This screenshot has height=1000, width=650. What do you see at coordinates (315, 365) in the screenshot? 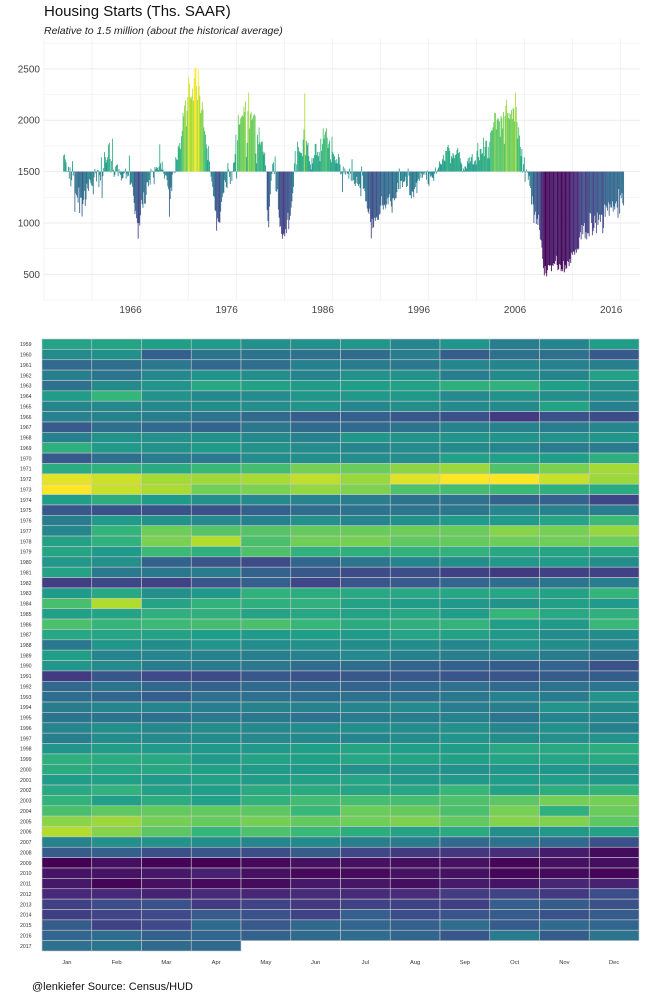
I see `tile-1961-Jun` at bounding box center [315, 365].